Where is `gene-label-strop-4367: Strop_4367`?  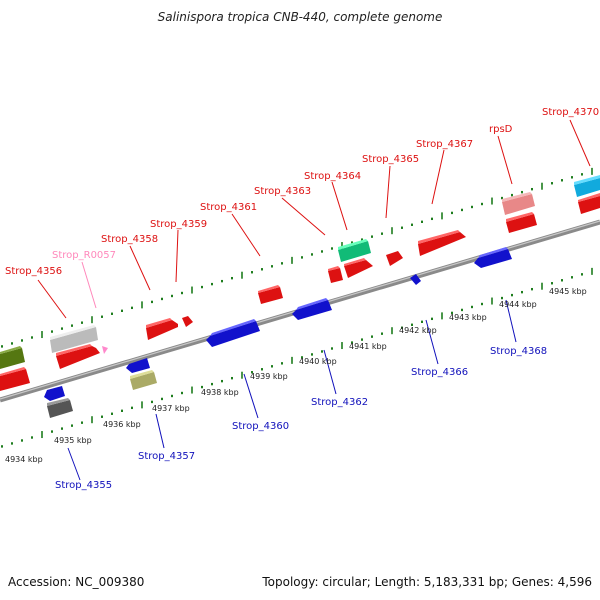 gene-label-strop-4367: Strop_4367 is located at coordinates (444, 144).